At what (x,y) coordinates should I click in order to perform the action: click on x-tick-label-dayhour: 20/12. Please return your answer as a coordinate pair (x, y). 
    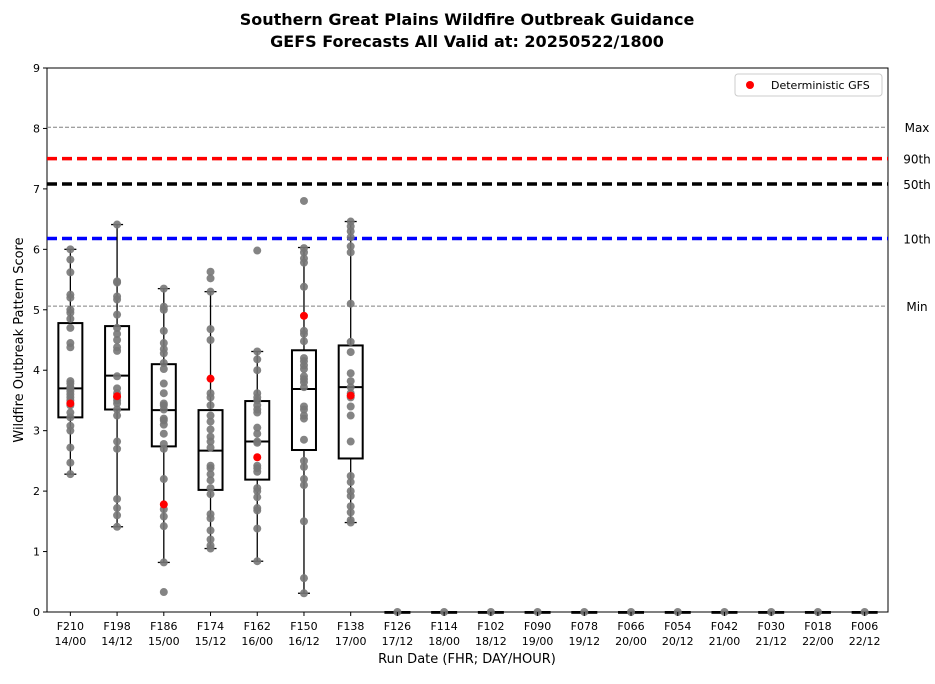
    Looking at the image, I should click on (678, 641).